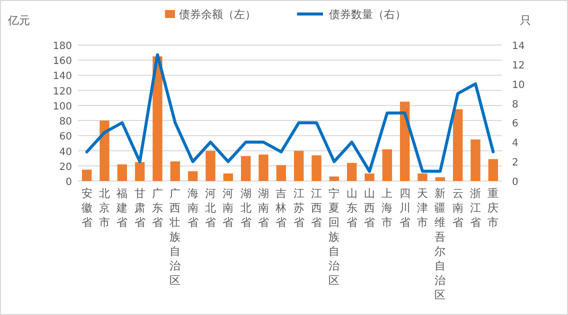 Image resolution: width=568 pixels, height=315 pixels. I want to click on y-tick-label: 20, so click(65, 167).